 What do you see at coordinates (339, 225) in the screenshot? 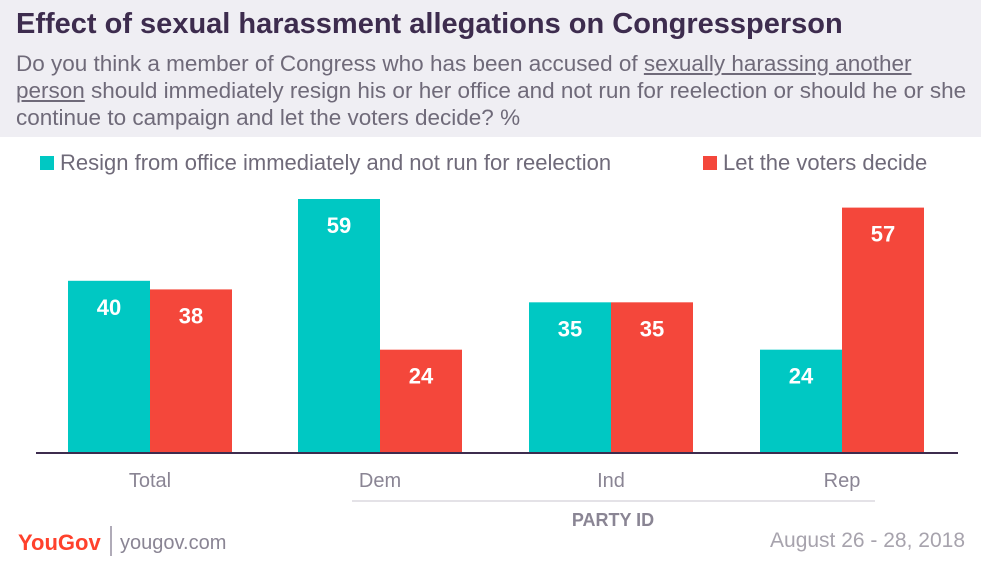
I see `data-label-dem-resign: 59` at bounding box center [339, 225].